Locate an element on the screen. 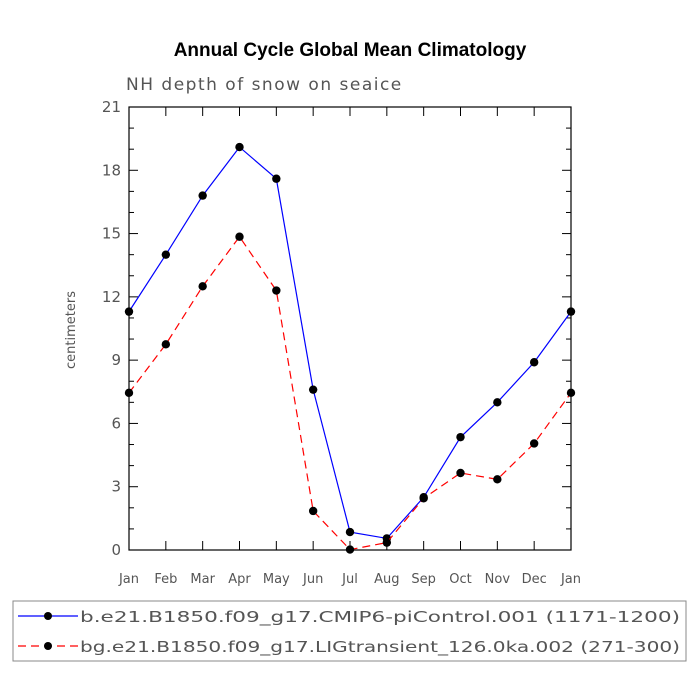 This screenshot has height=700, width=700. y-tick-label: 12 is located at coordinates (111, 297).